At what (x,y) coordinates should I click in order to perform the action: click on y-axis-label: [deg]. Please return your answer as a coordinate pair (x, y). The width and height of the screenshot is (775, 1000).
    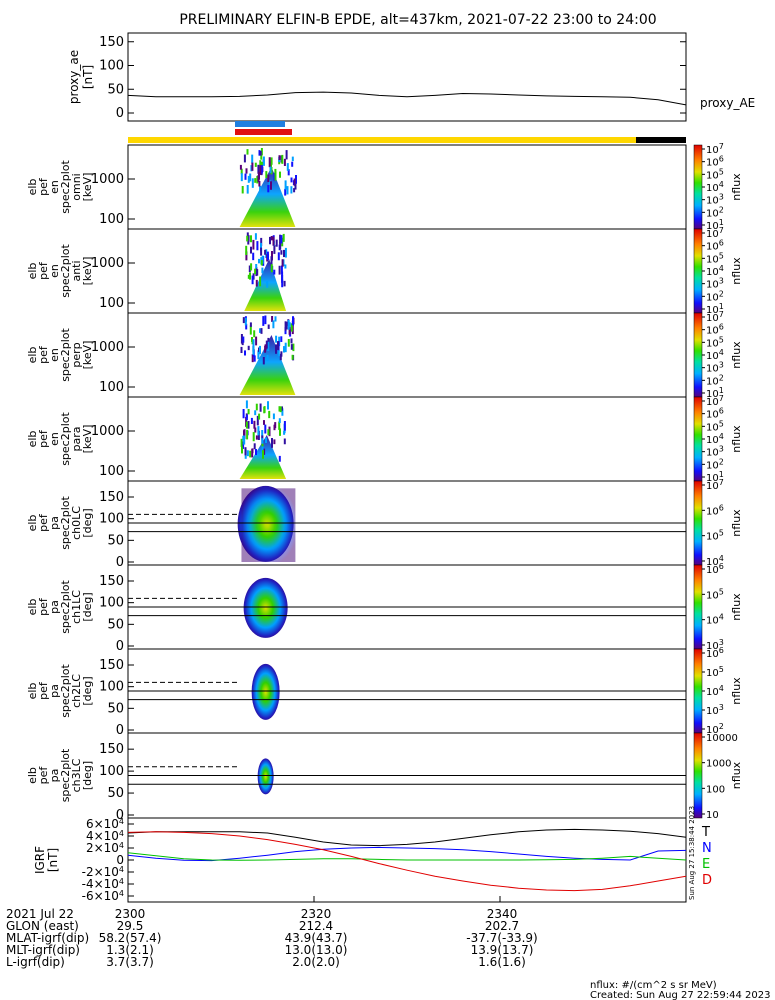
    Looking at the image, I should click on (87, 522).